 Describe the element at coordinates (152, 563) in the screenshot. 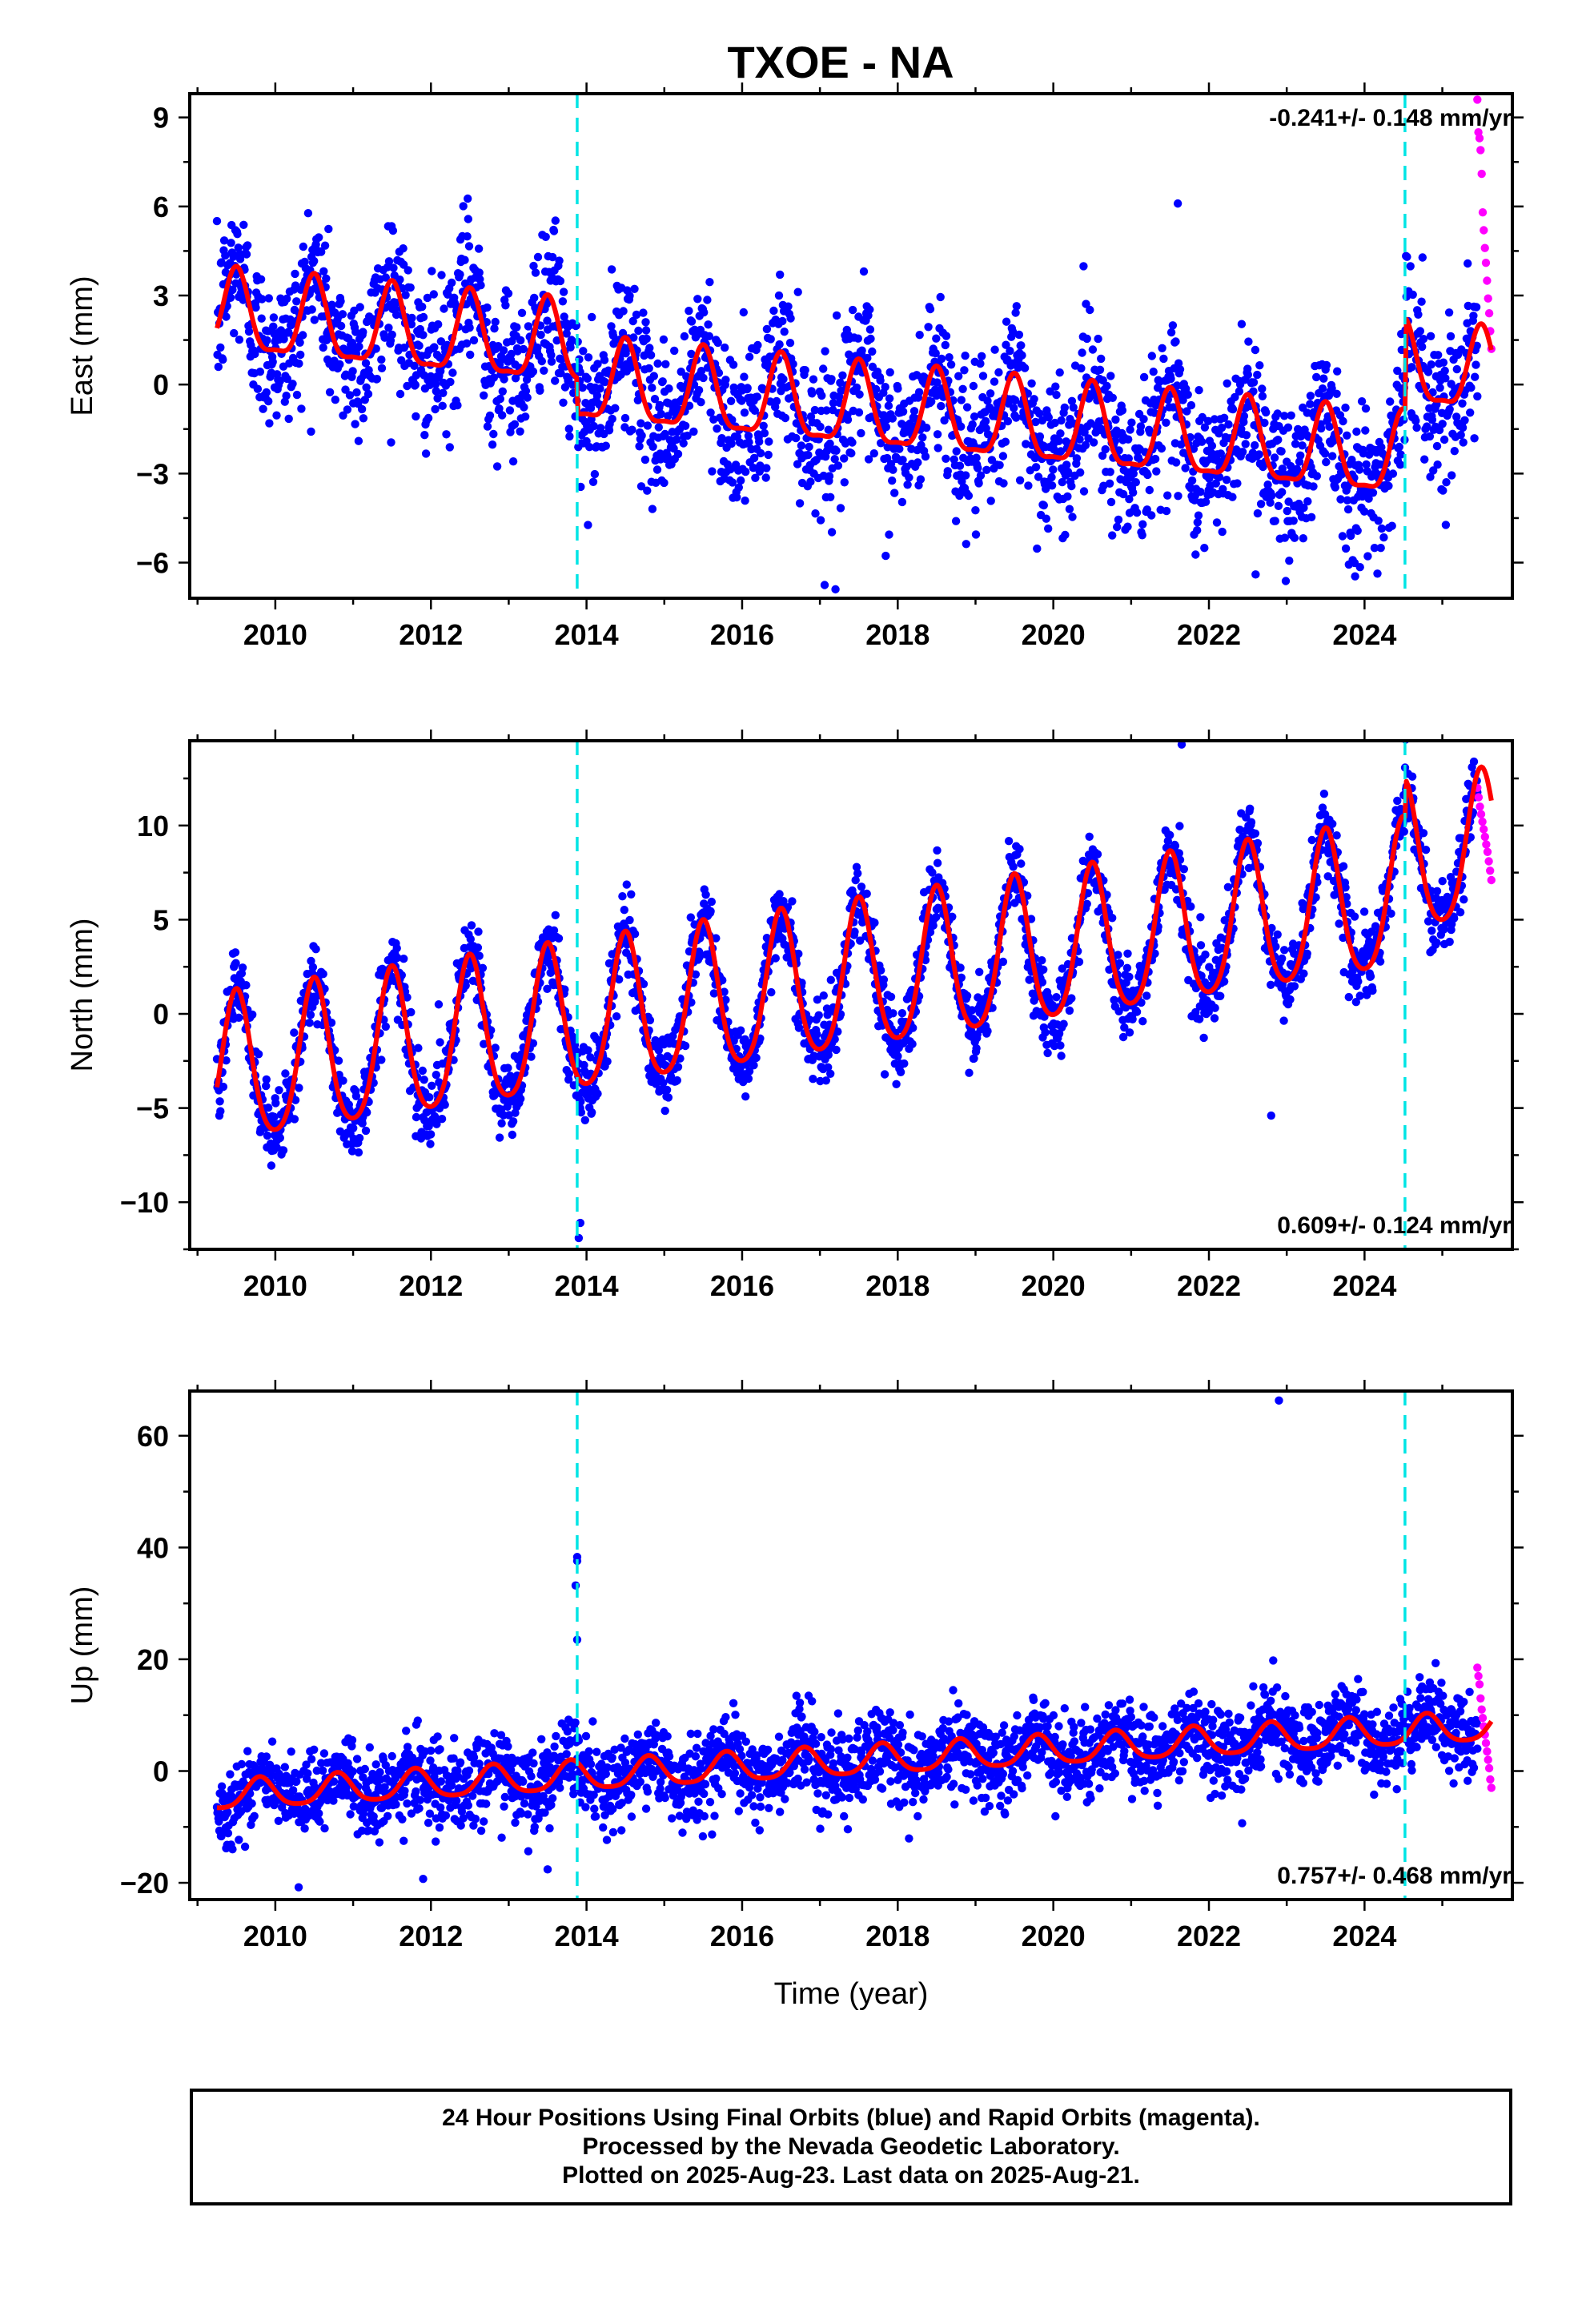

I see `y-tick-label: −6` at that location.